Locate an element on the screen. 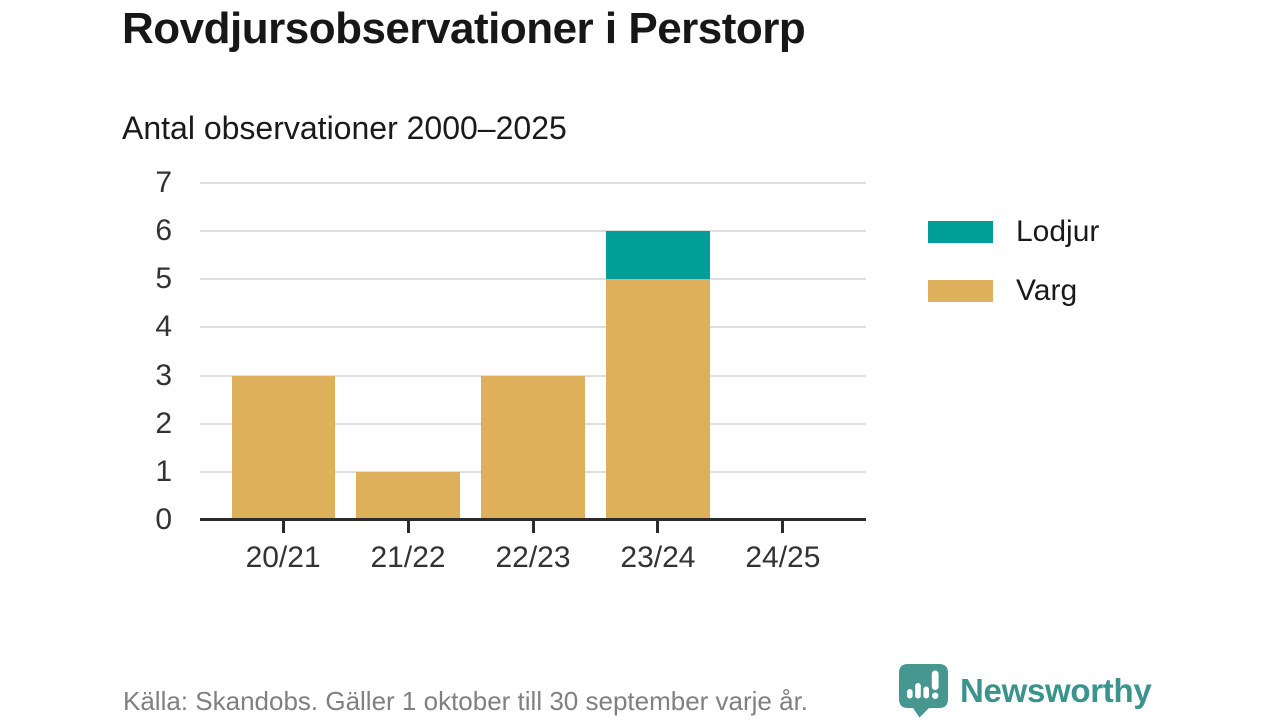  legend: Lodjur Varg is located at coordinates (1013, 274).